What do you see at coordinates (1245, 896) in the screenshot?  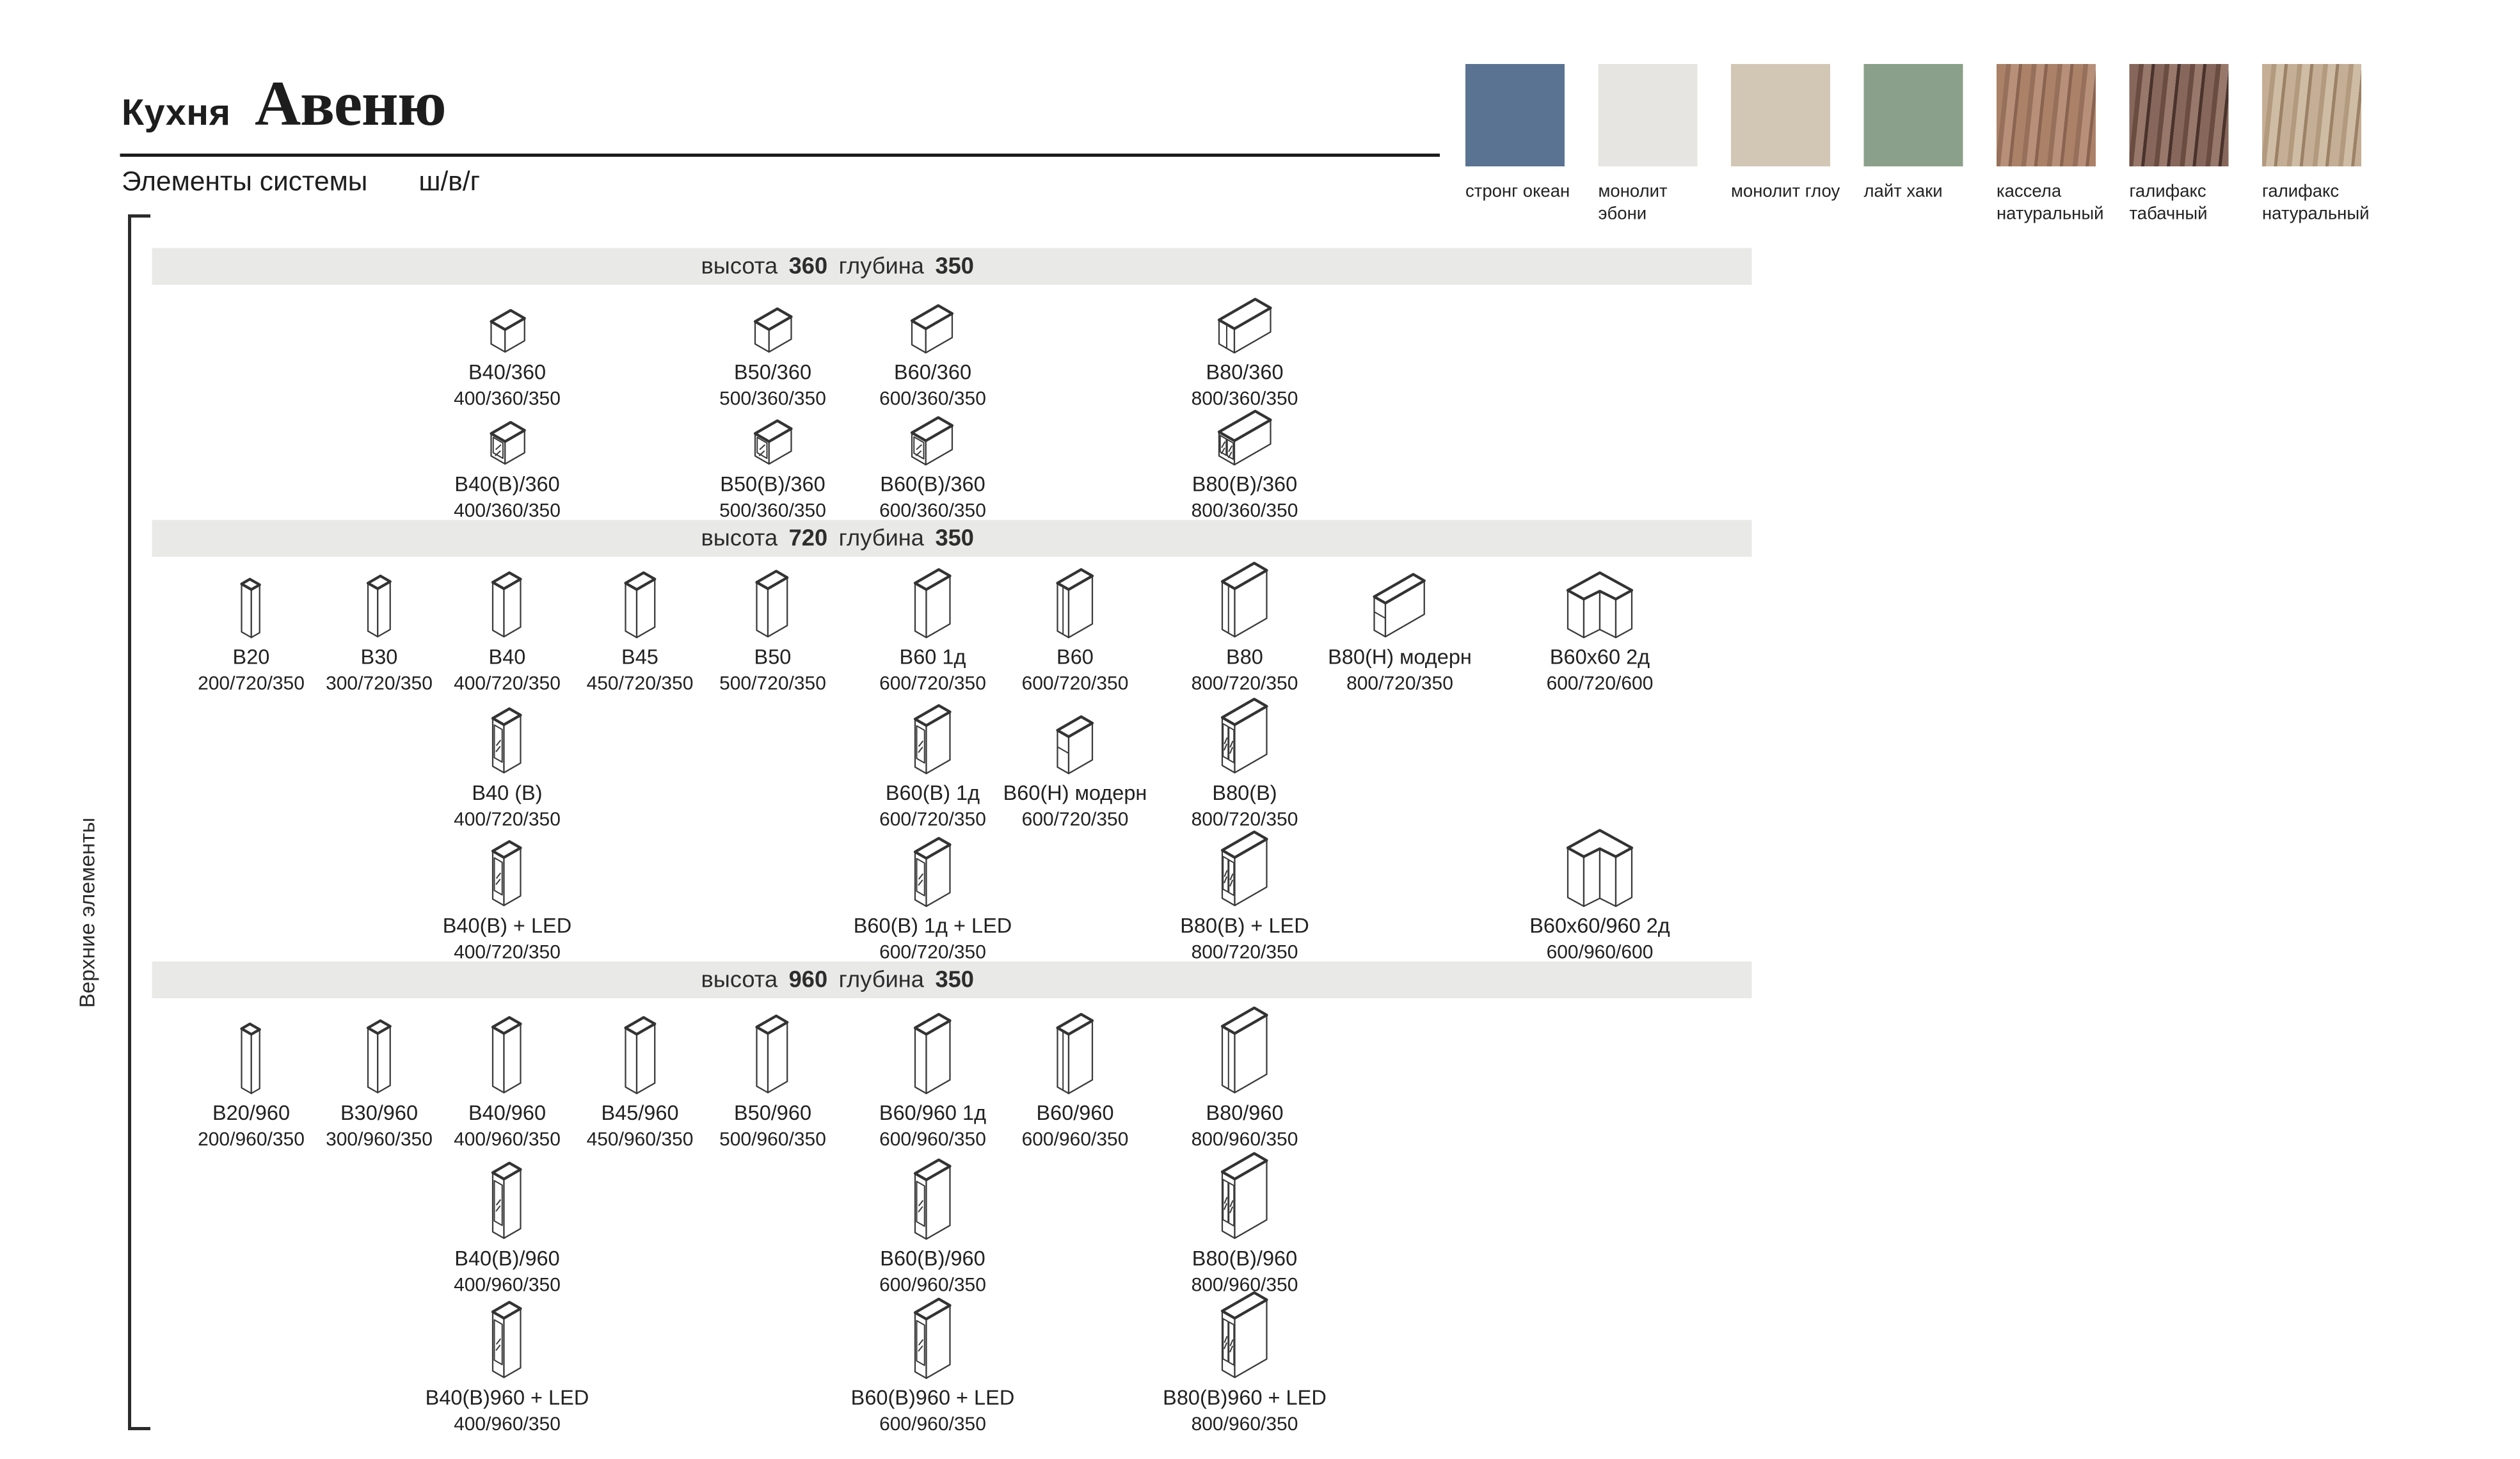 I see `cabinet-item: В80(В) + LED 800/720/350` at bounding box center [1245, 896].